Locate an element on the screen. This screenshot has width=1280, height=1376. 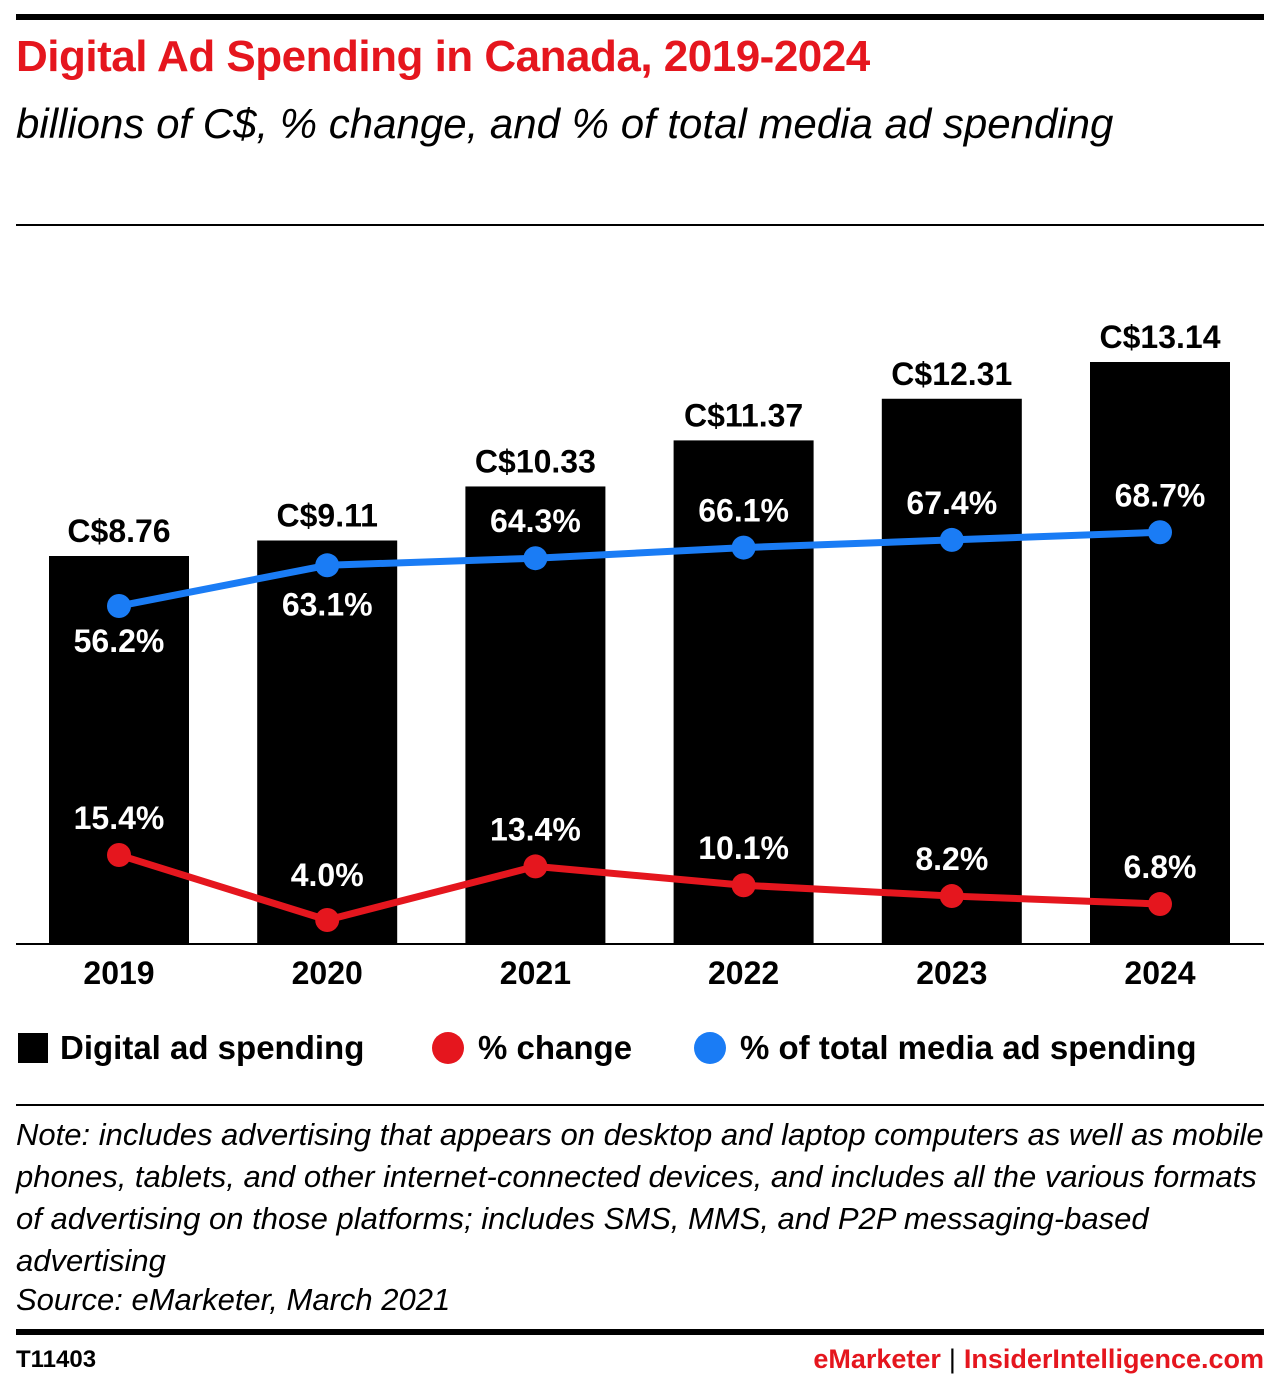
share-point-2021 is located at coordinates (535, 558).